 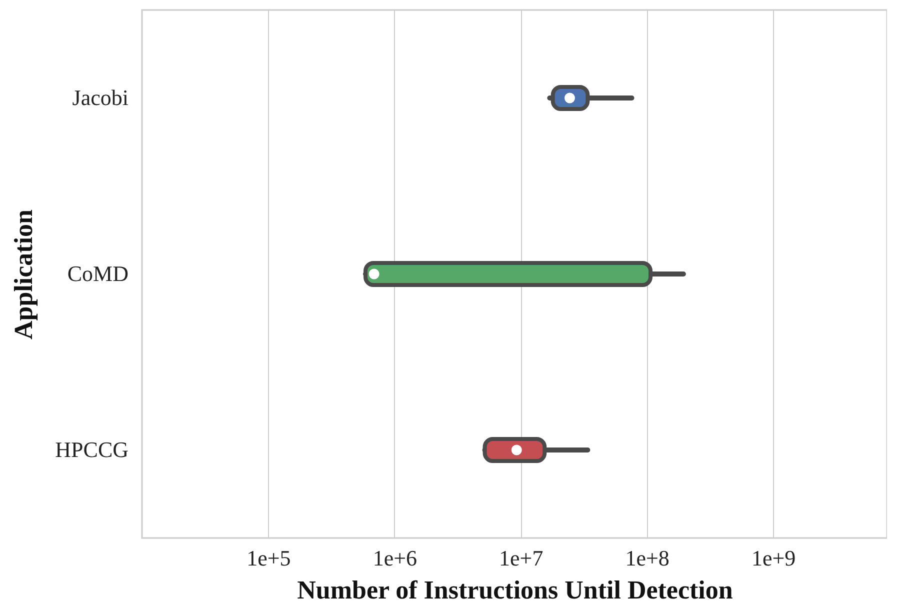 I want to click on x-tick-label: 1e+7, so click(x=521, y=558).